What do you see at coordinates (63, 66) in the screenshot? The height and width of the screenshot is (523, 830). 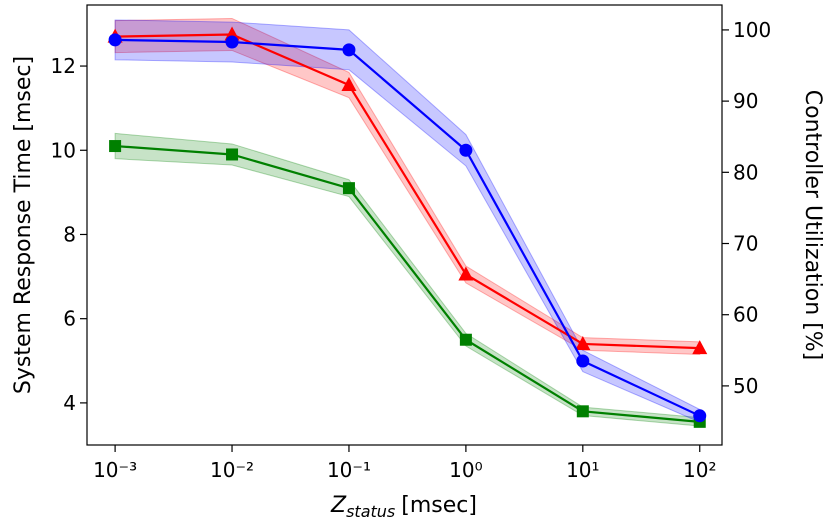 I see `y-tick-label: 12` at bounding box center [63, 66].